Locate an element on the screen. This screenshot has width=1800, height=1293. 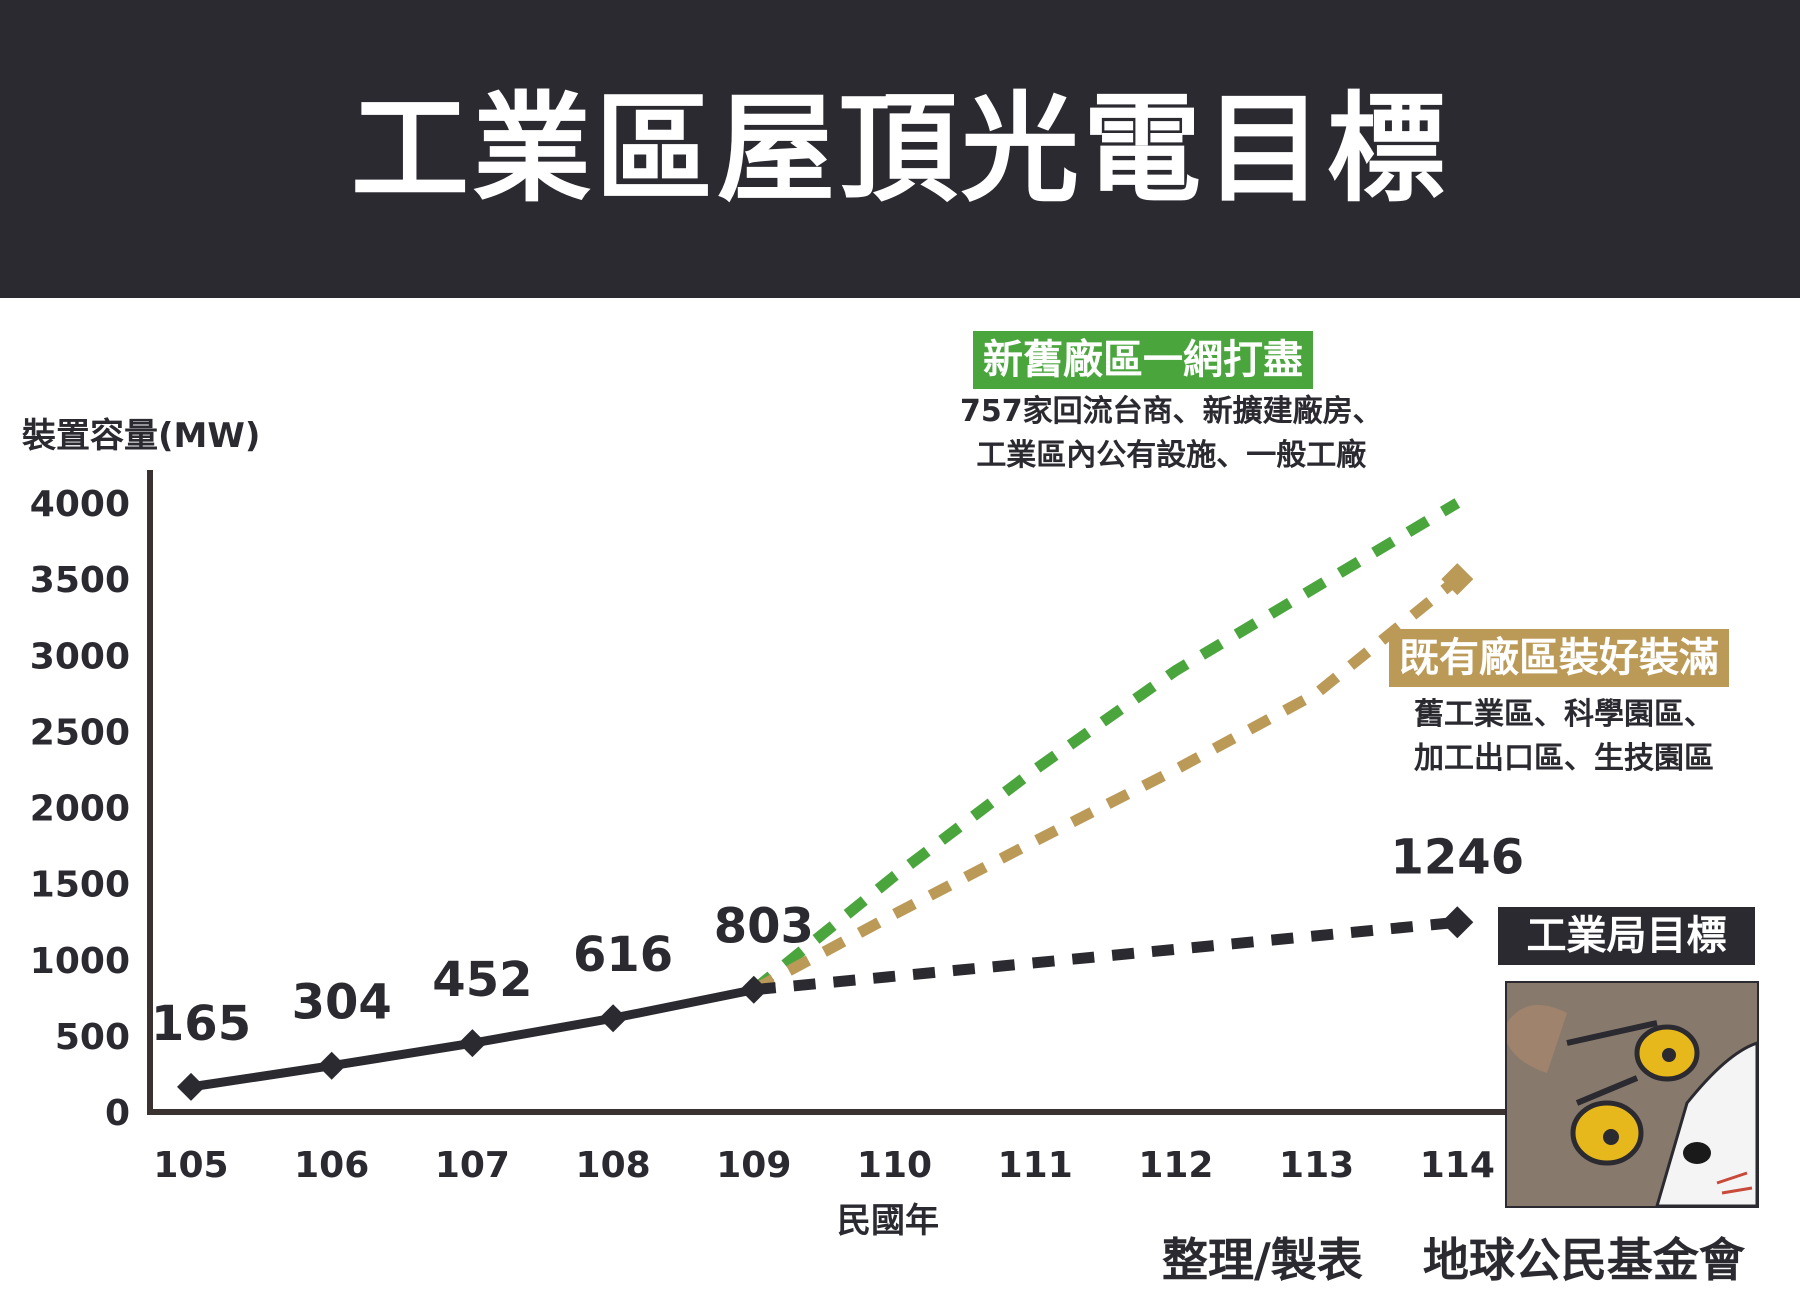
y-tick-label: 2500 is located at coordinates (80, 732).